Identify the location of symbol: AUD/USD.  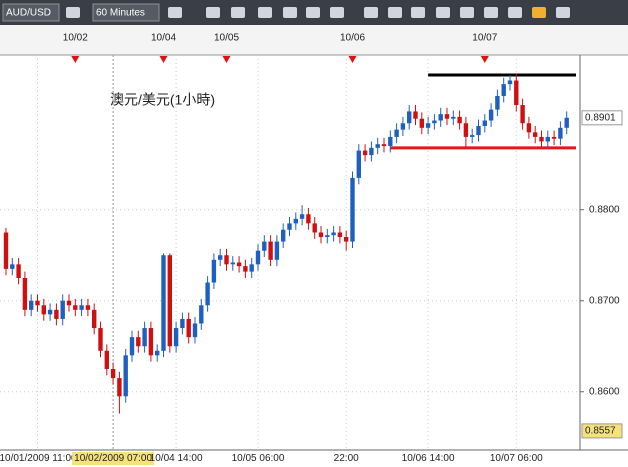
(28, 13).